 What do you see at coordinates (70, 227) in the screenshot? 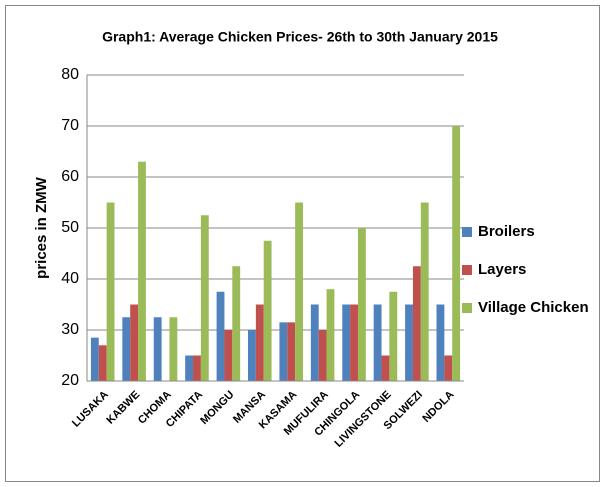
I see `y-tick-label: 50` at bounding box center [70, 227].